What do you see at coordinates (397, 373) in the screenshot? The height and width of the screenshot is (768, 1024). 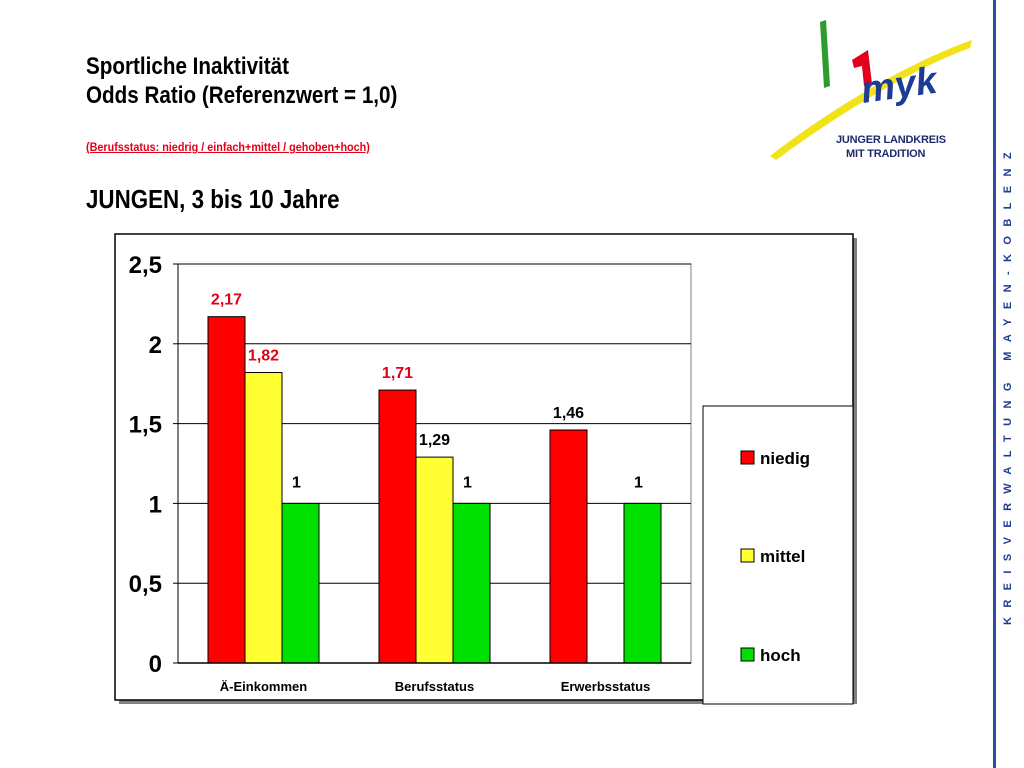 I see `data-label: 1,71` at bounding box center [397, 373].